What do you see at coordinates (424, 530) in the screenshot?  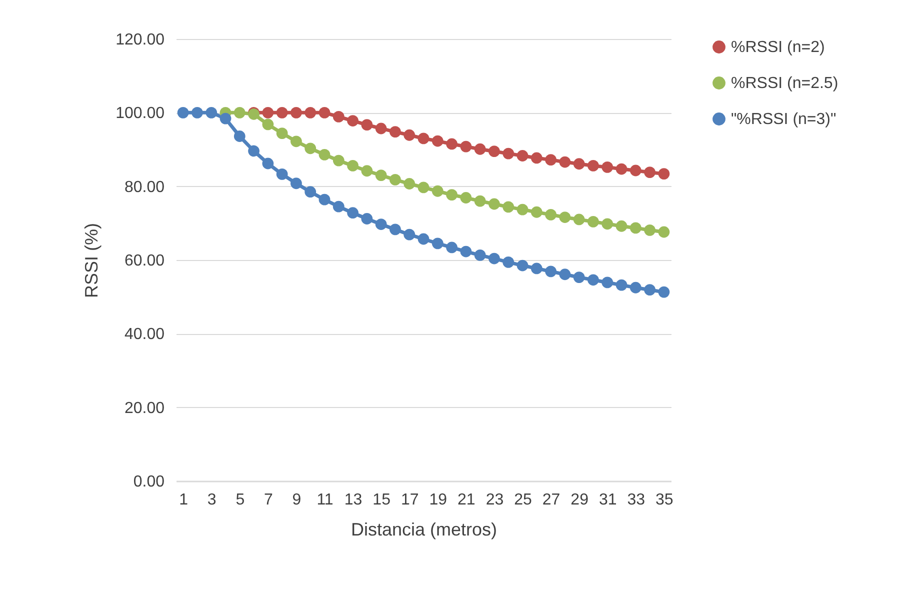 I see `x-axis-title: Distancia (metros)` at bounding box center [424, 530].